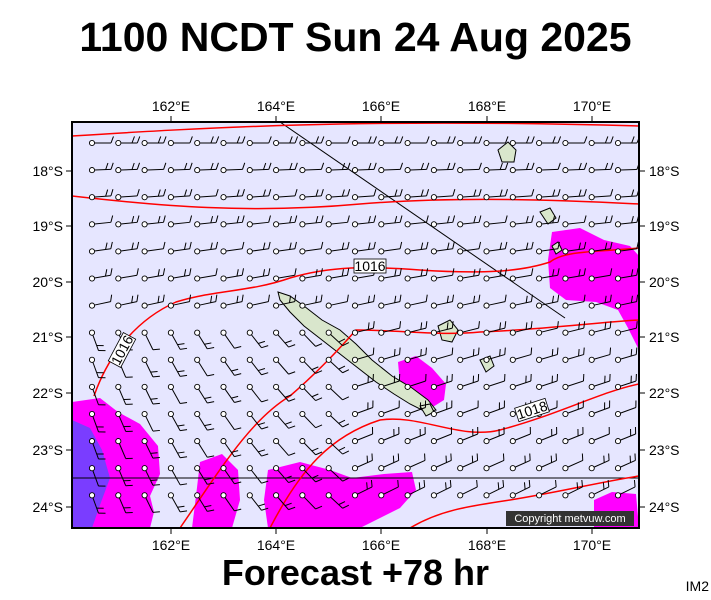 Image resolution: width=711 pixels, height=600 pixels. I want to click on lat-label-left: 19°S, so click(47, 226).